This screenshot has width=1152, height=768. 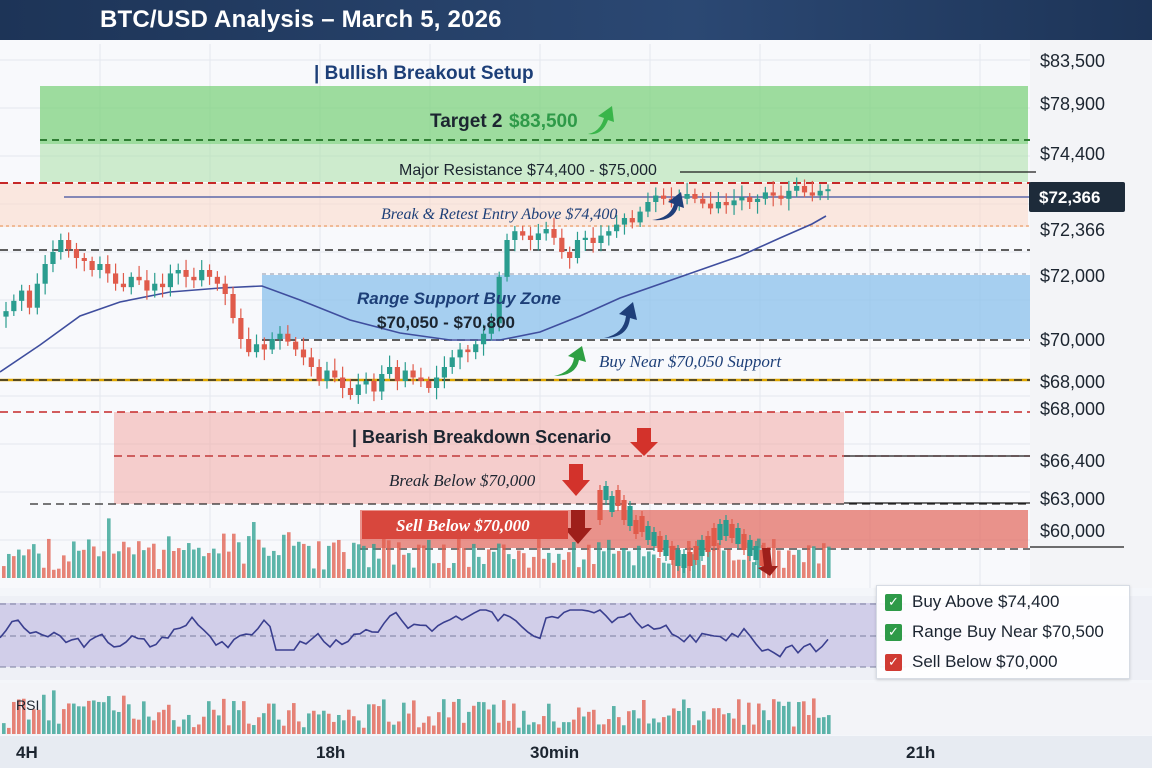 What do you see at coordinates (446, 322) in the screenshot?
I see `range-support-label-line2: $70,050 - $70,800` at bounding box center [446, 322].